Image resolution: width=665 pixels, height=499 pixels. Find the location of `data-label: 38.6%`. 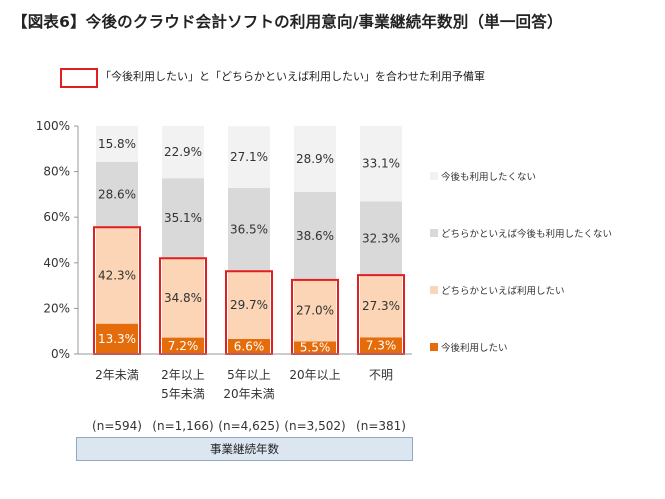

data-label: 38.6% is located at coordinates (315, 236).